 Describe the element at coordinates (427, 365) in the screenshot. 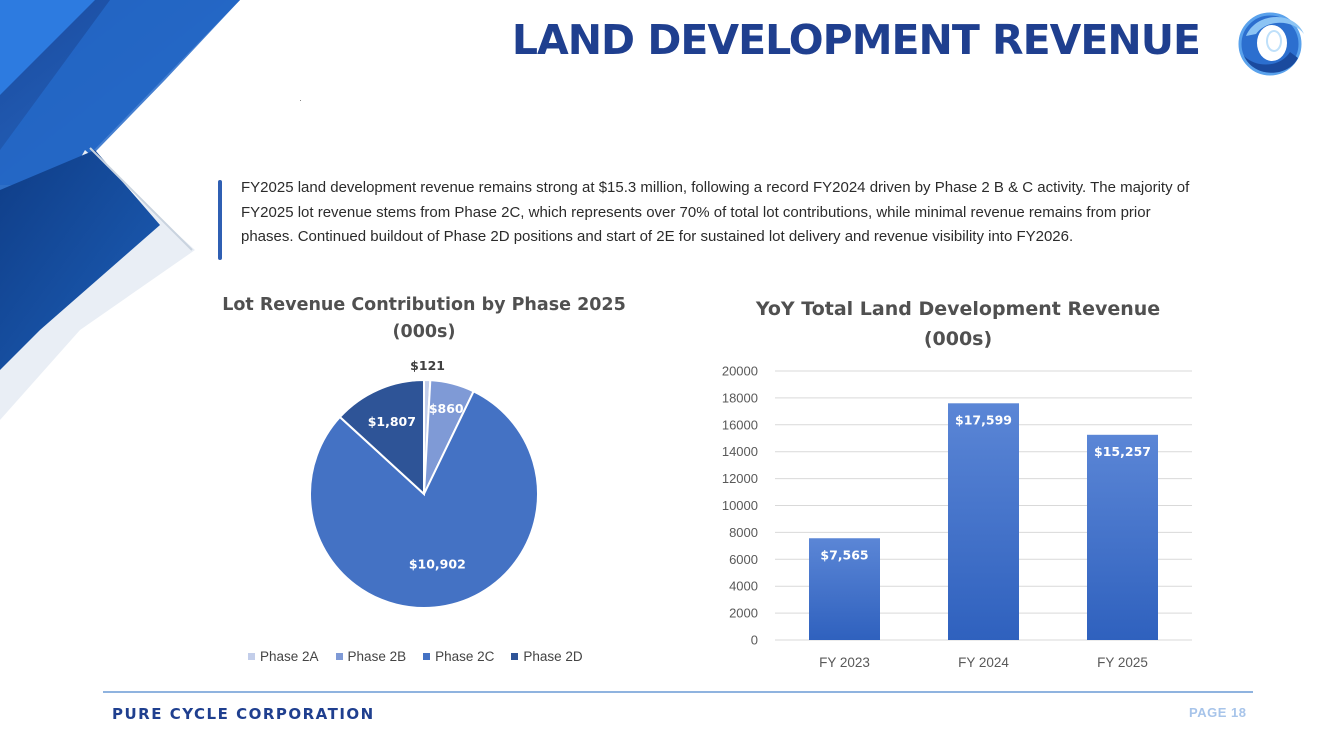

I see `pie-data-label: $121` at that location.